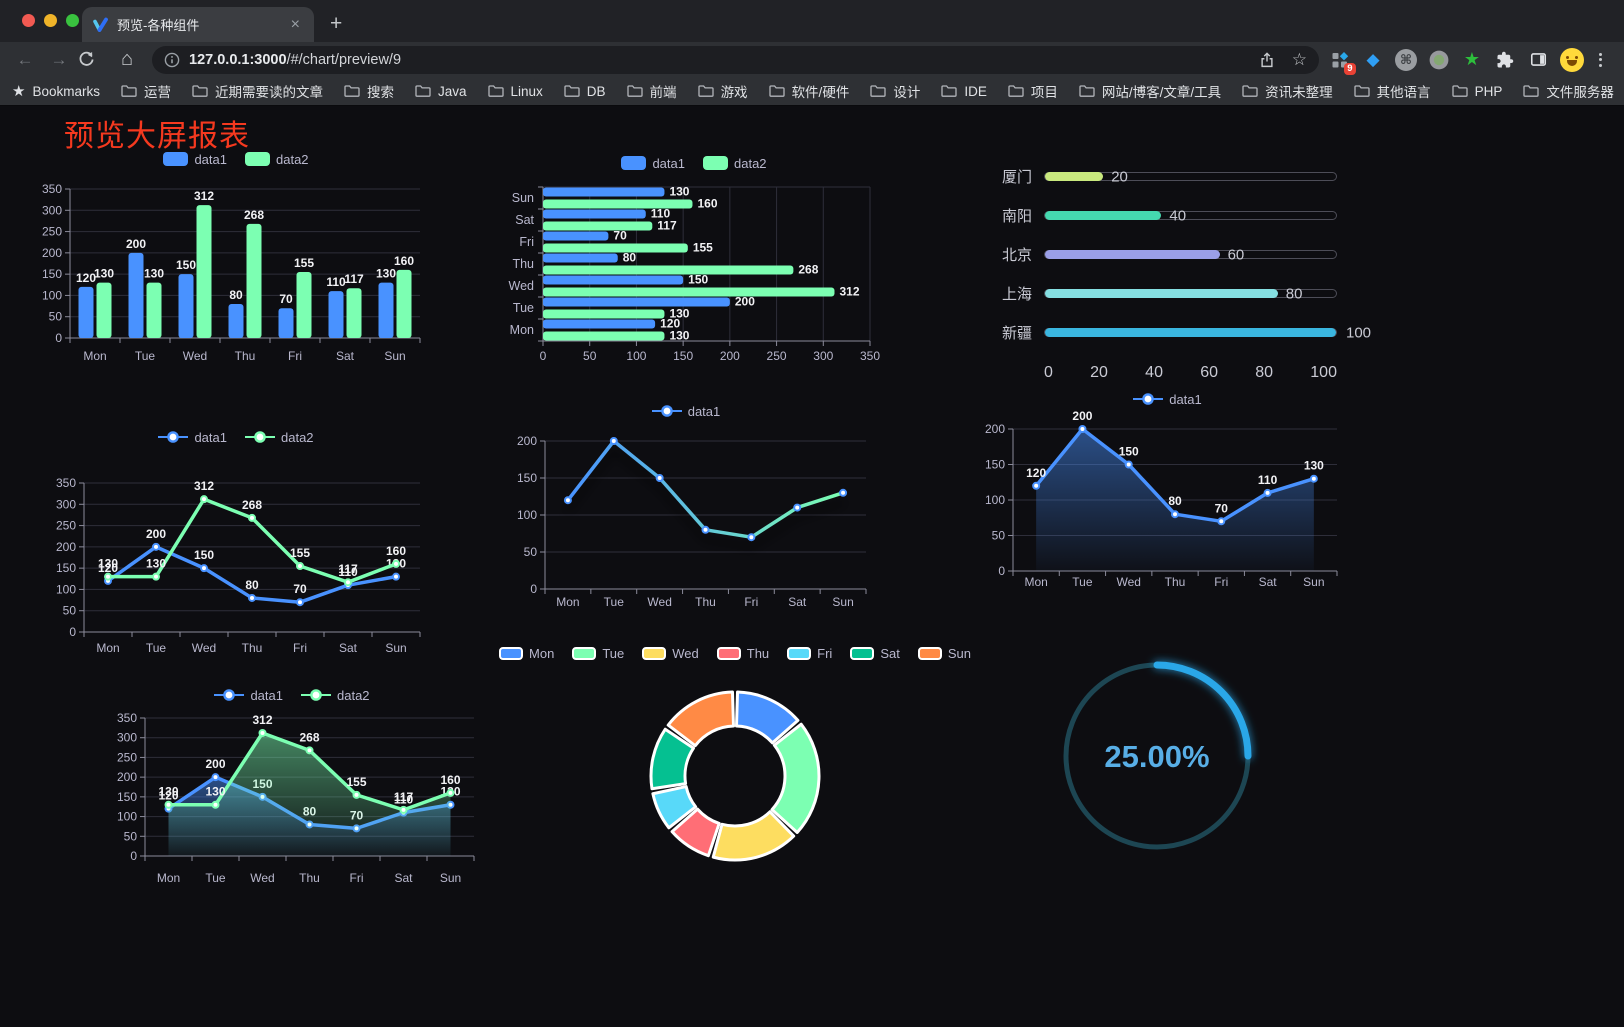  What do you see at coordinates (604, 192) in the screenshot?
I see `bar-data1-Sun` at bounding box center [604, 192].